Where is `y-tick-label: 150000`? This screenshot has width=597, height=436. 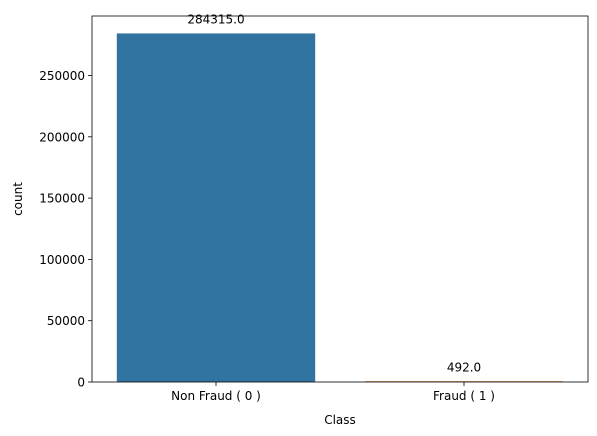 y-tick-label: 150000 is located at coordinates (62, 199).